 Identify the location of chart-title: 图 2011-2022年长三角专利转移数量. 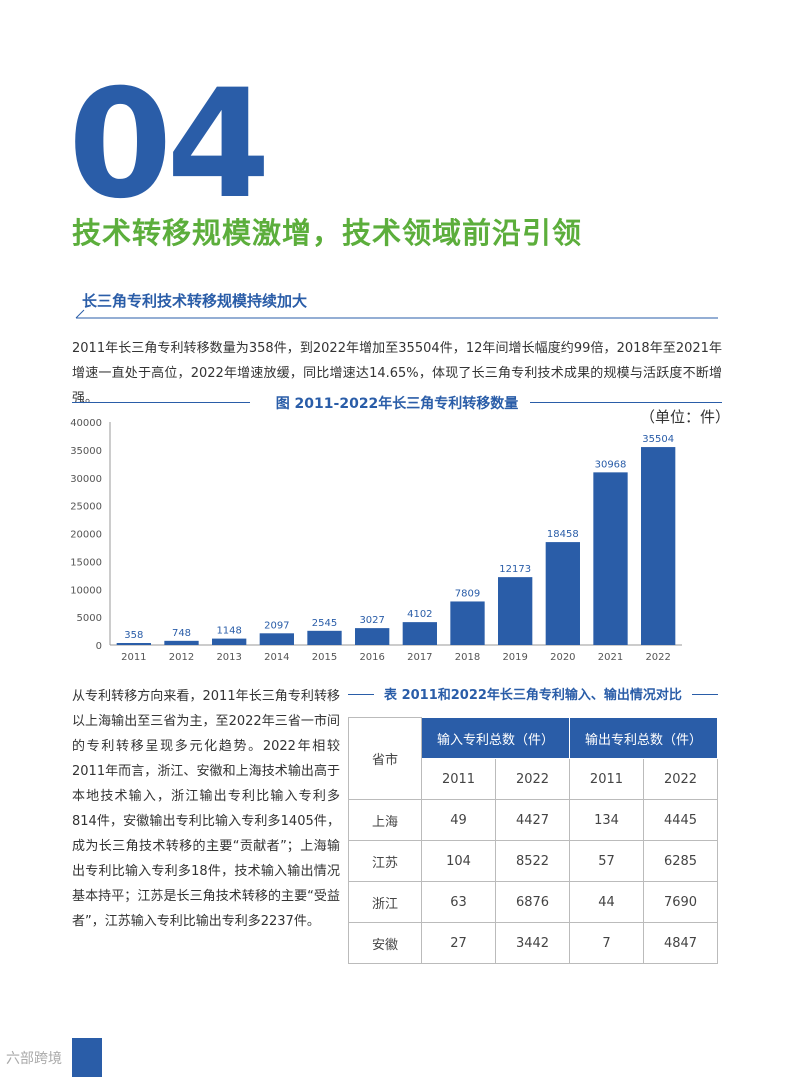
(397, 404).